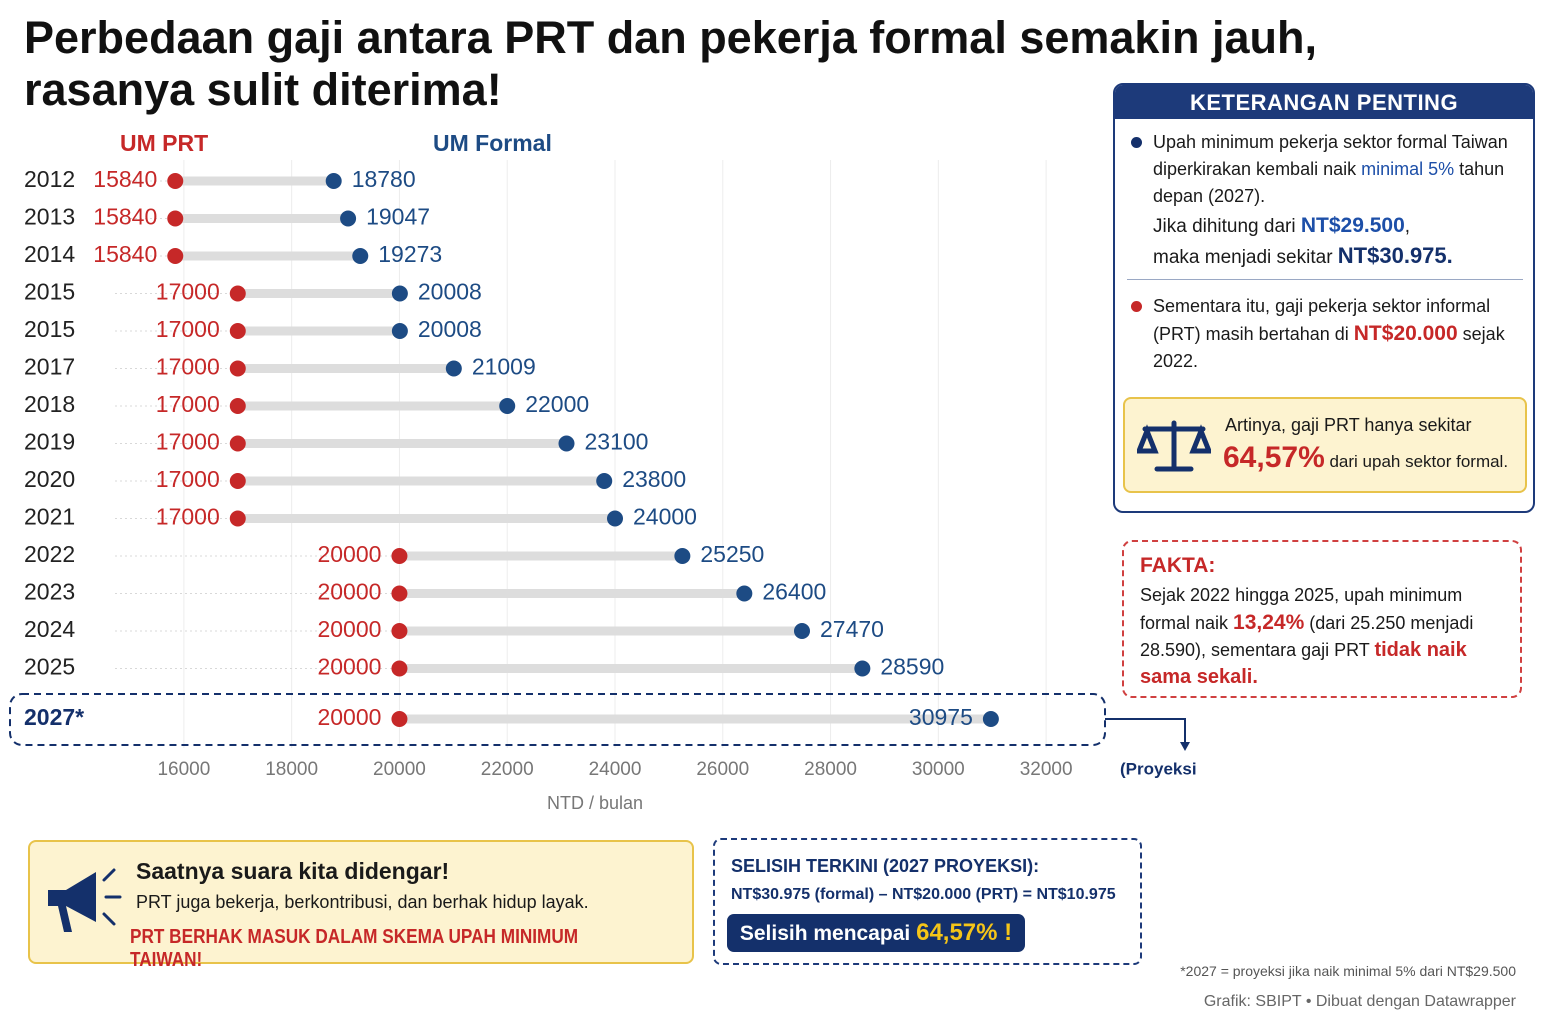 Image resolution: width=1544 pixels, height=1019 pixels. What do you see at coordinates (164, 143) in the screenshot?
I see `legend-label: UM PRT` at bounding box center [164, 143].